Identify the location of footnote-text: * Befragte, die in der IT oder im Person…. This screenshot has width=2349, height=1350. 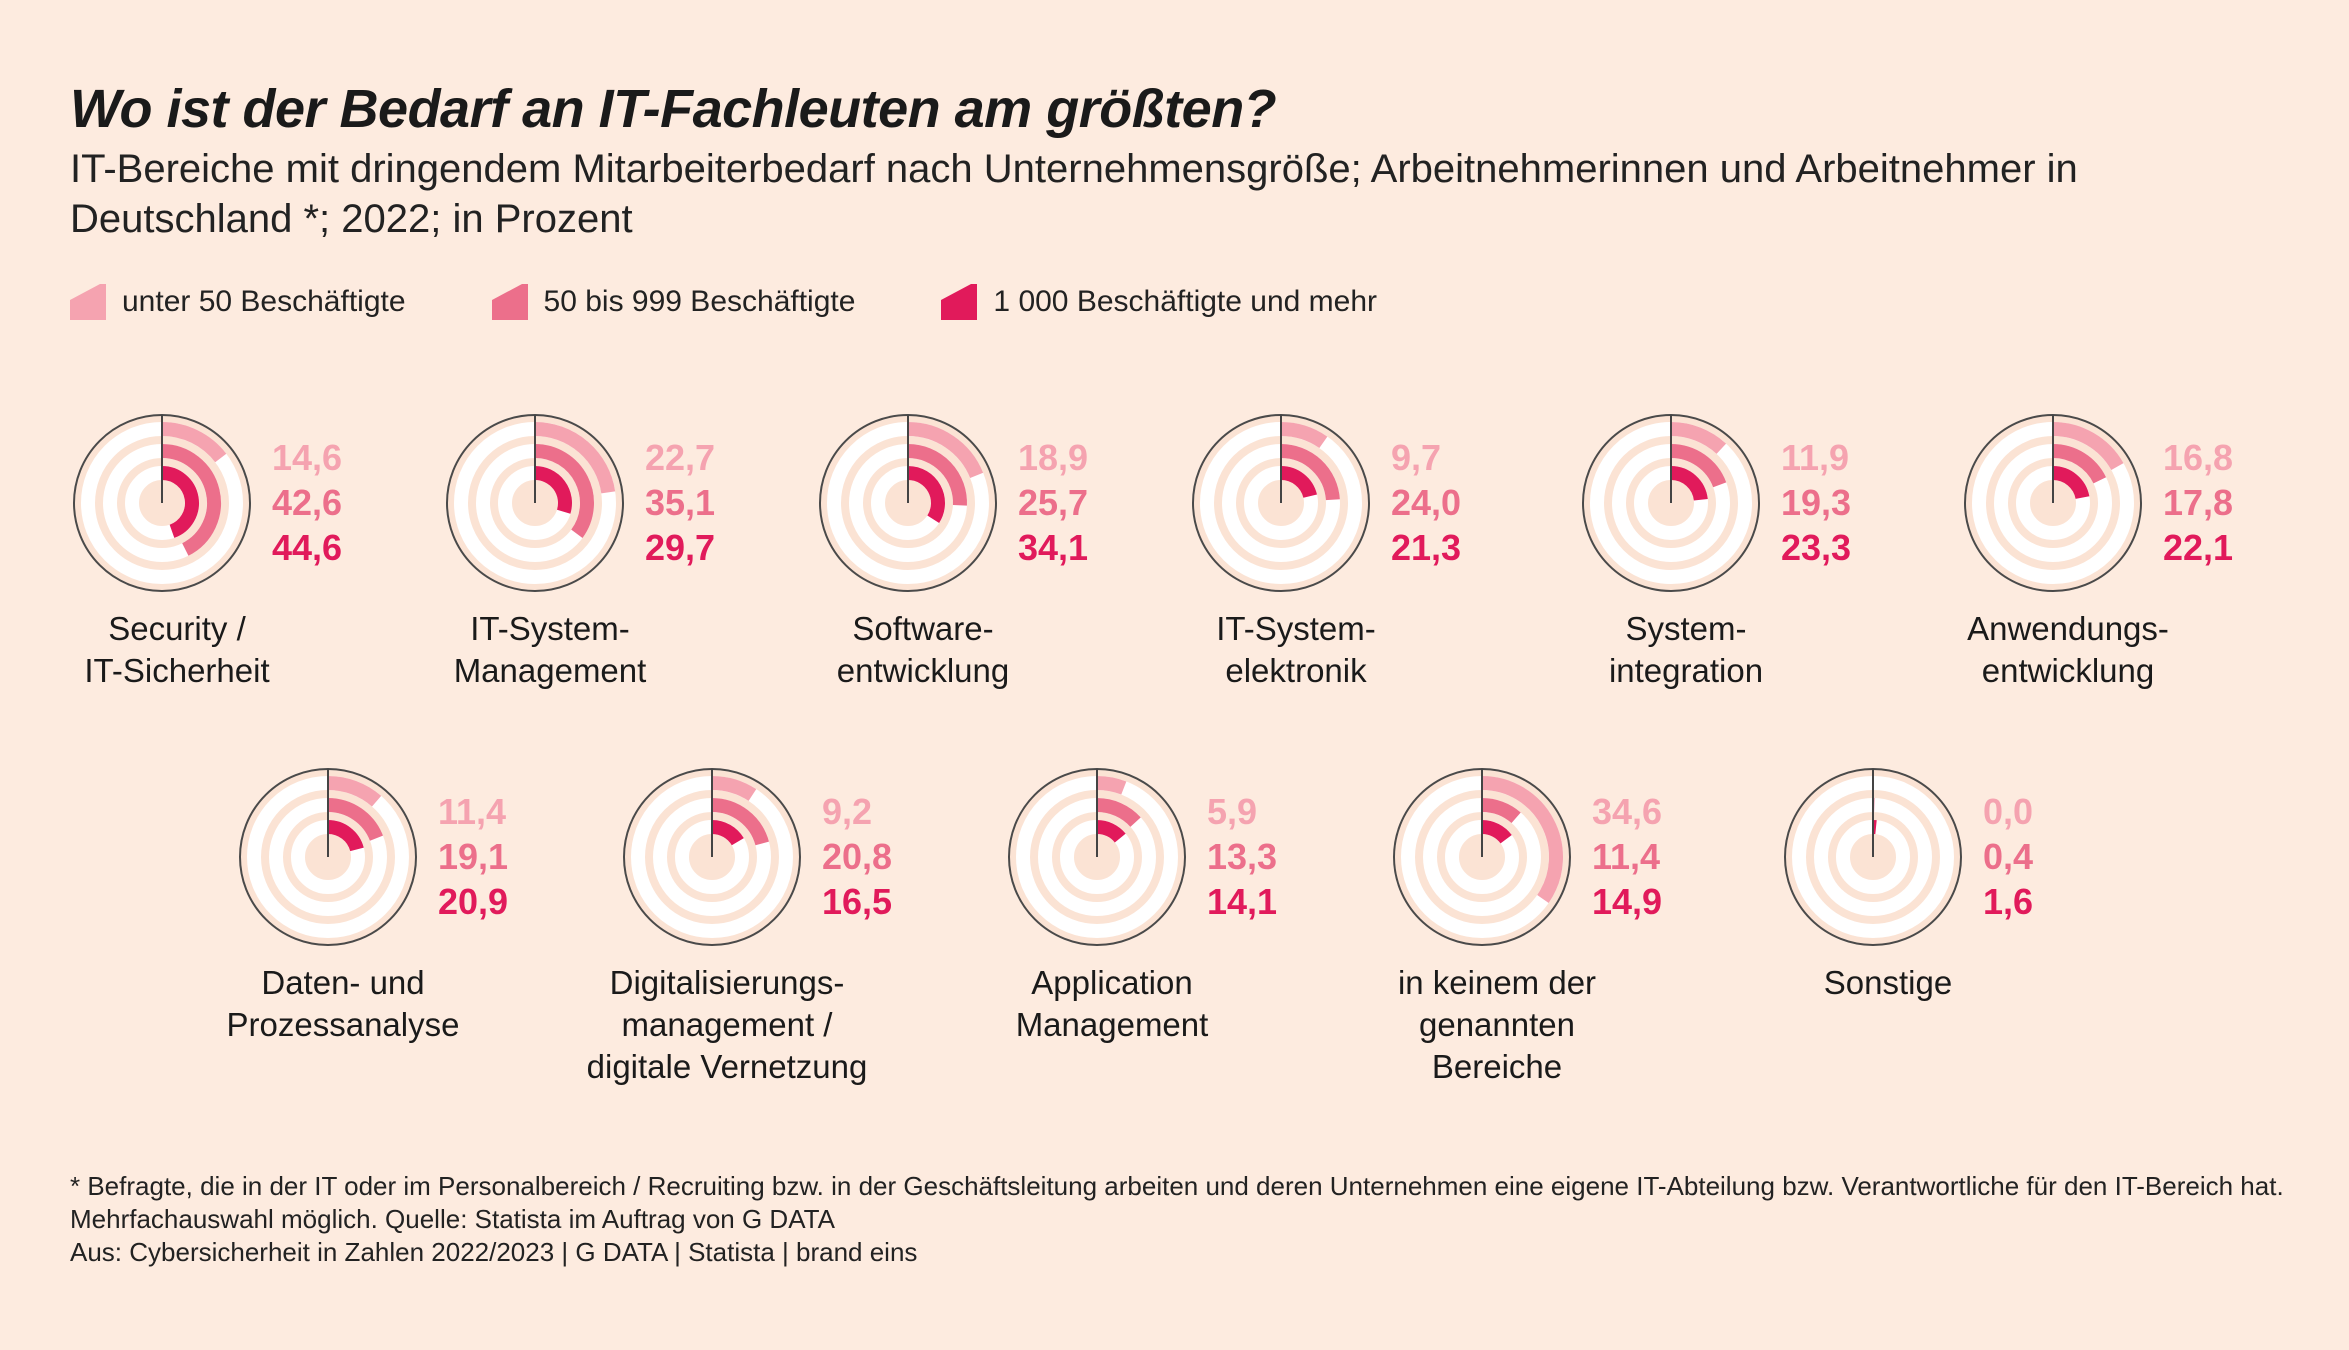
(1177, 1202).